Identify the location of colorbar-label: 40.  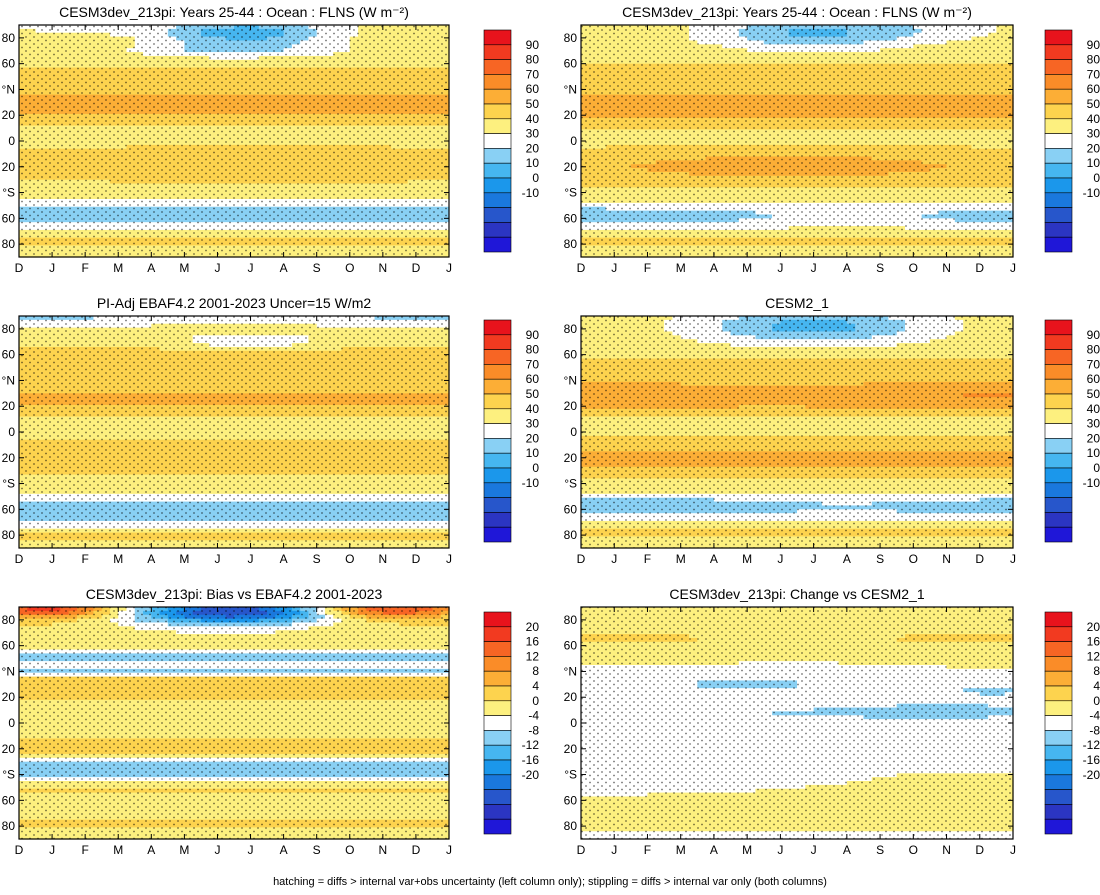
(533, 119).